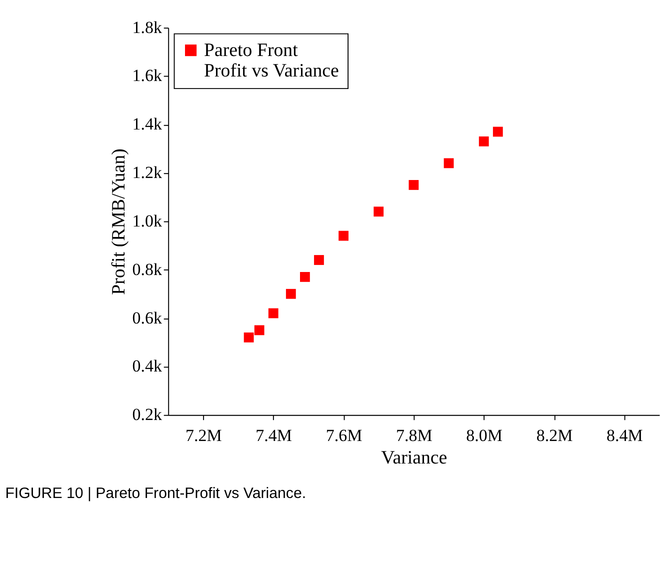  I want to click on y-tick-label: 1.0k, so click(147, 220).